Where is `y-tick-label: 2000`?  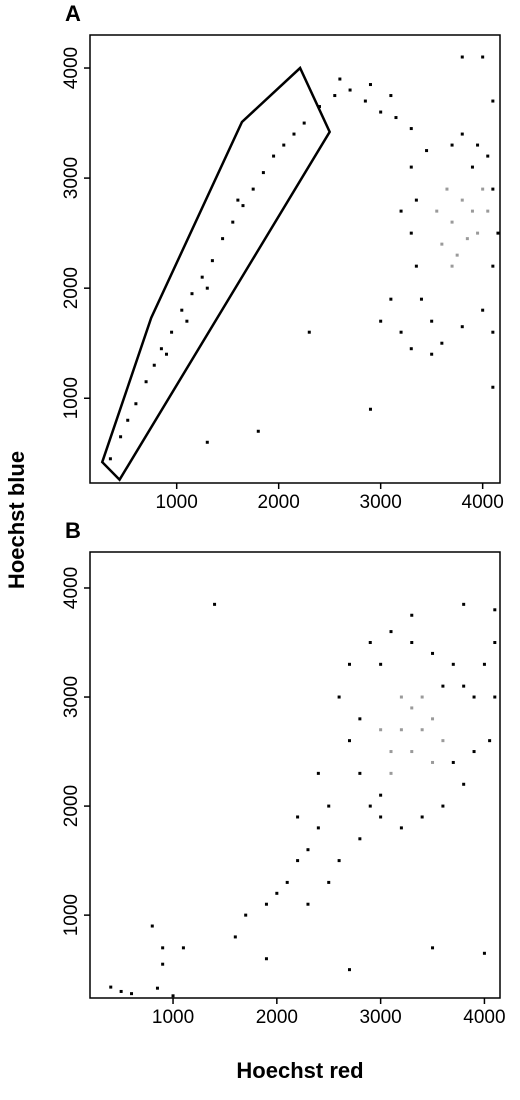 y-tick-label: 2000 is located at coordinates (71, 806).